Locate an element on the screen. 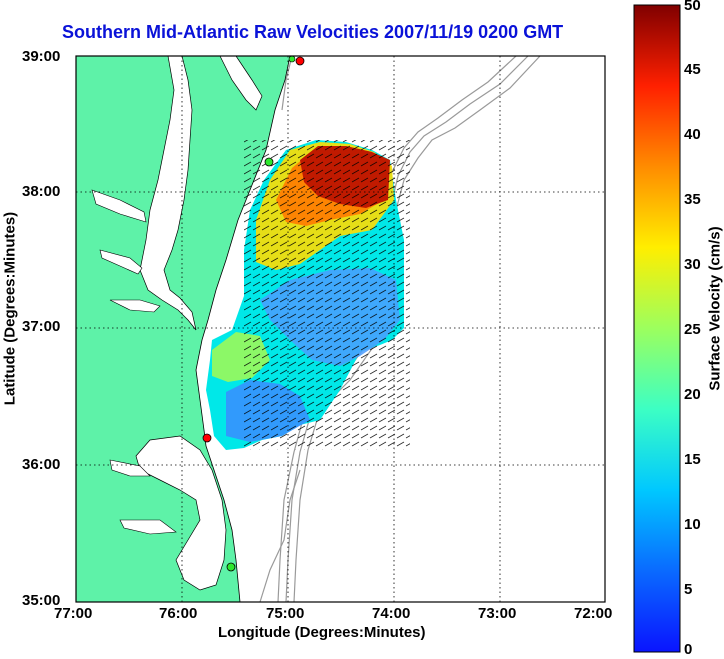 The height and width of the screenshot is (659, 724). x-tick-label: 77:00 is located at coordinates (73, 613).